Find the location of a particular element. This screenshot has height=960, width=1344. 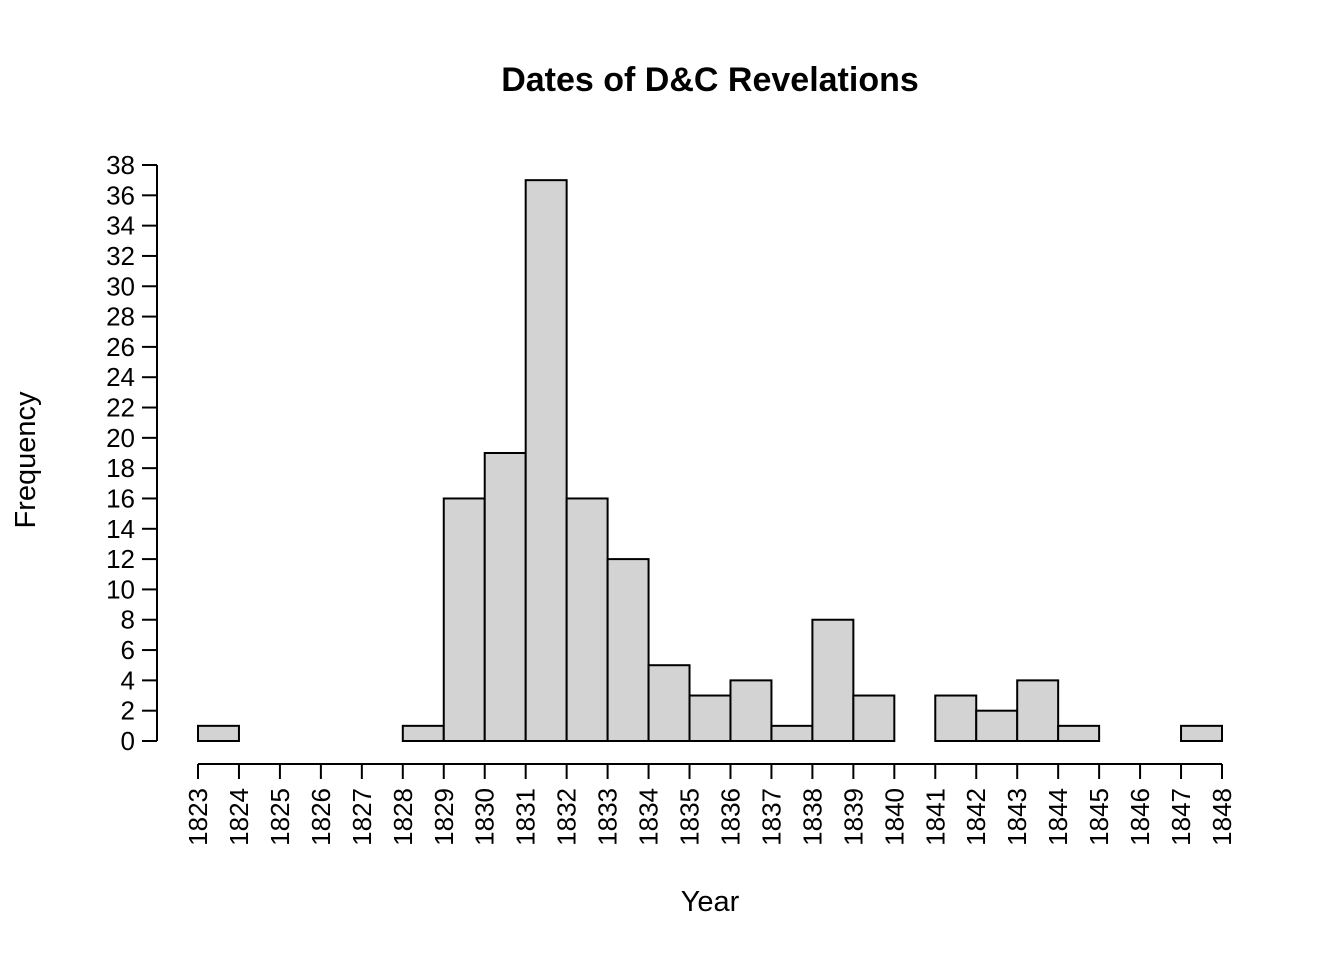

x-tick-label: 1830 is located at coordinates (485, 817).